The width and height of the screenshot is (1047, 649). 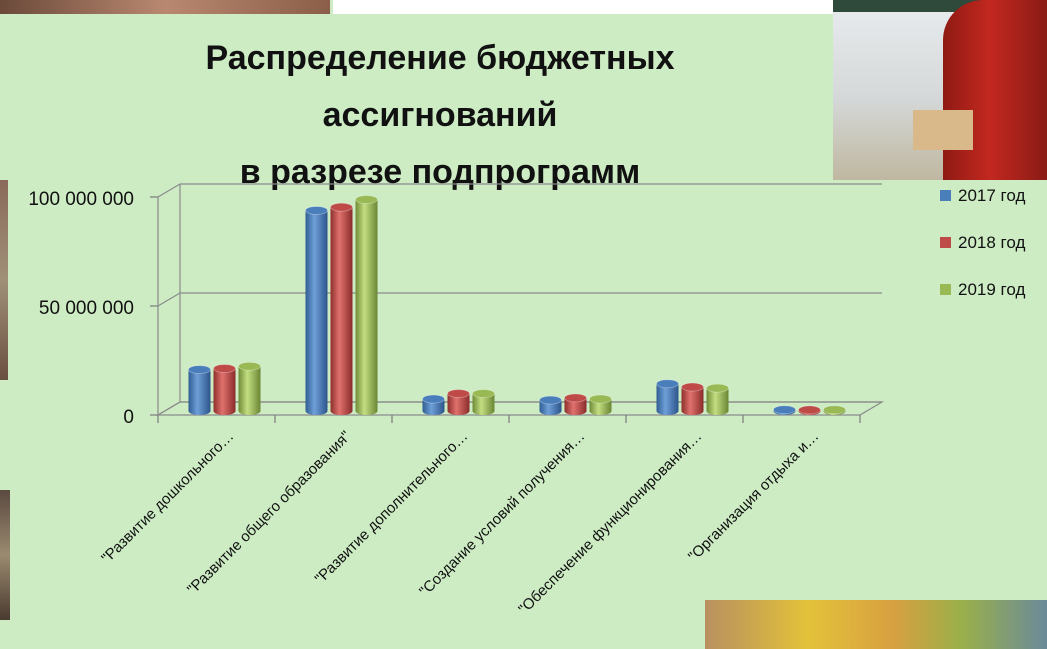 I want to click on left-edge-photo-bottom, so click(x=5, y=555).